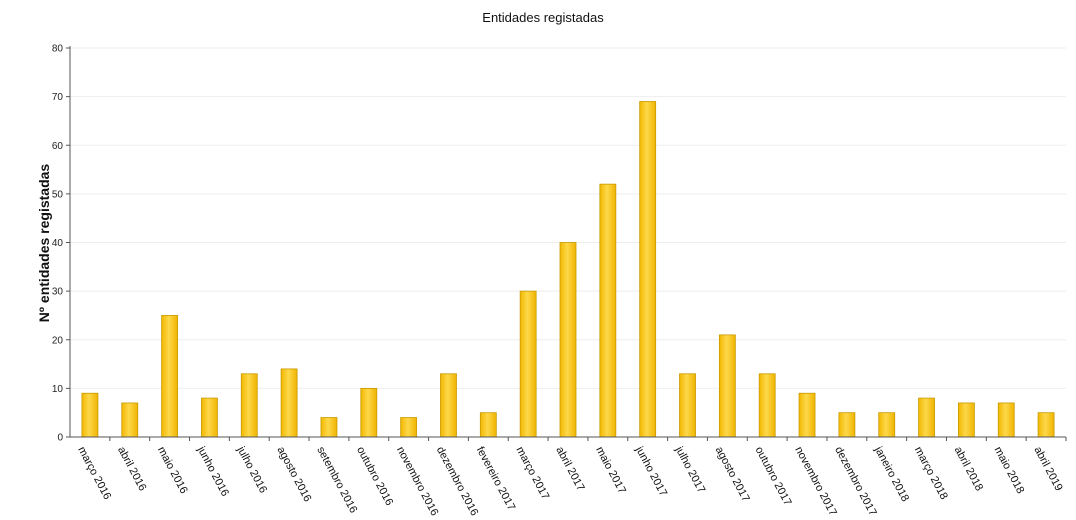 This screenshot has height=520, width=1076. What do you see at coordinates (815, 481) in the screenshot?
I see `x-tick-label: novembro 2017` at bounding box center [815, 481].